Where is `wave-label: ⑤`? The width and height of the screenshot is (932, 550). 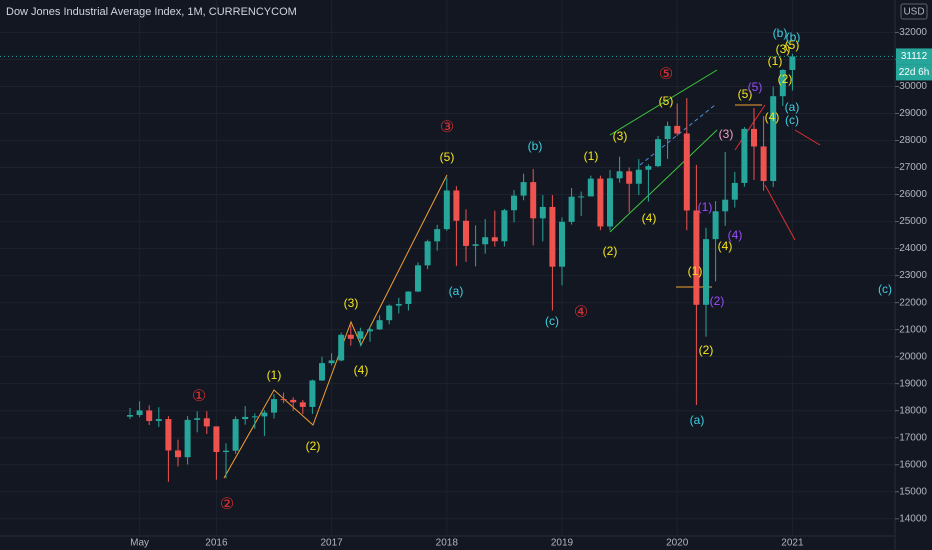
wave-label: ⑤ is located at coordinates (666, 74).